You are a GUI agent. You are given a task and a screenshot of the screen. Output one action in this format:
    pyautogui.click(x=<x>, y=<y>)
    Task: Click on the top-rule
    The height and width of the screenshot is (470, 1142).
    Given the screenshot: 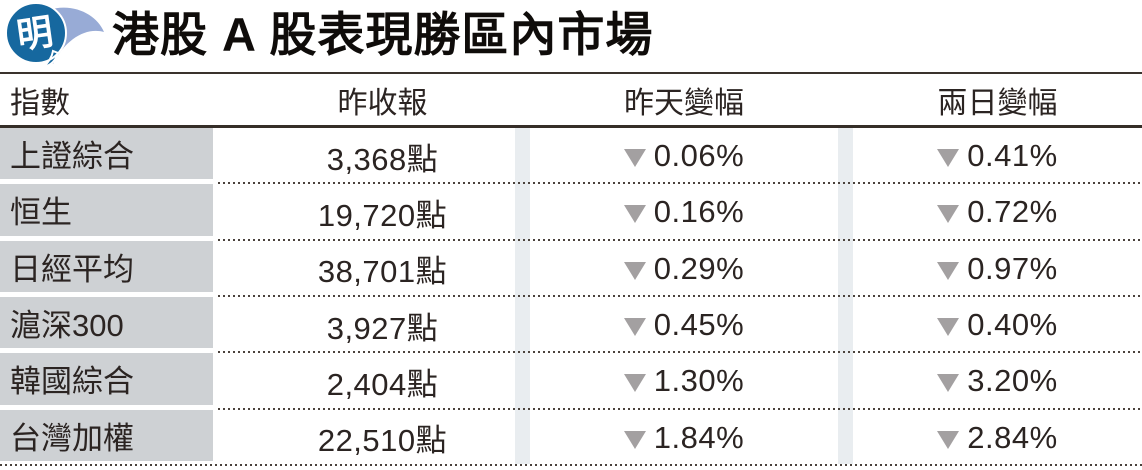 What is the action you would take?
    pyautogui.click(x=571, y=73)
    